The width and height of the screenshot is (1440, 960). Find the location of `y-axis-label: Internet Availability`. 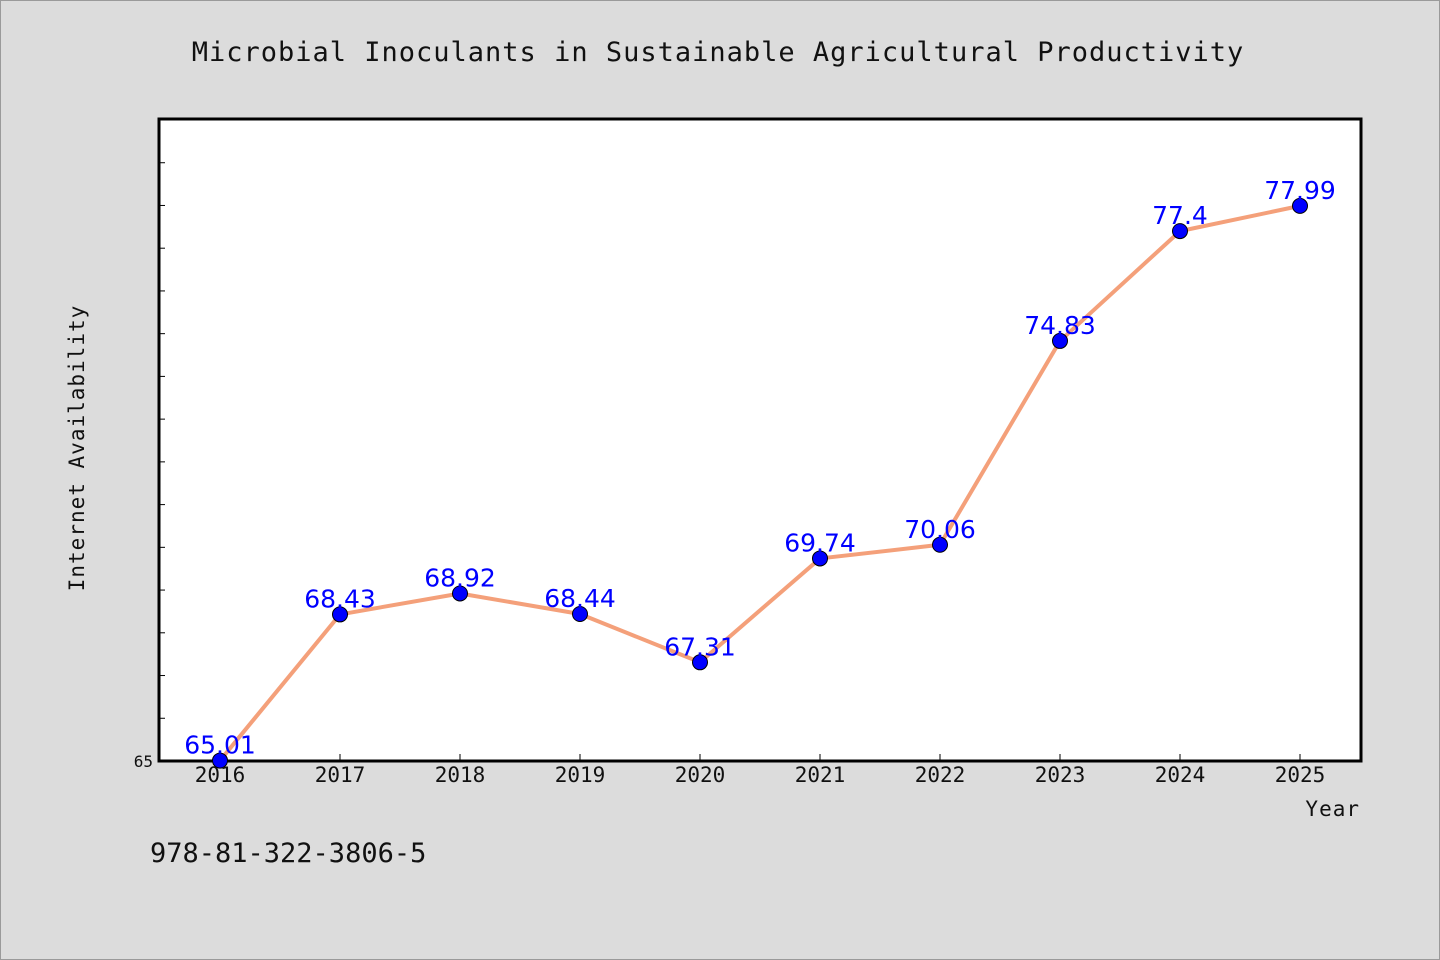

y-axis-label: Internet Availability is located at coordinates (77, 448).